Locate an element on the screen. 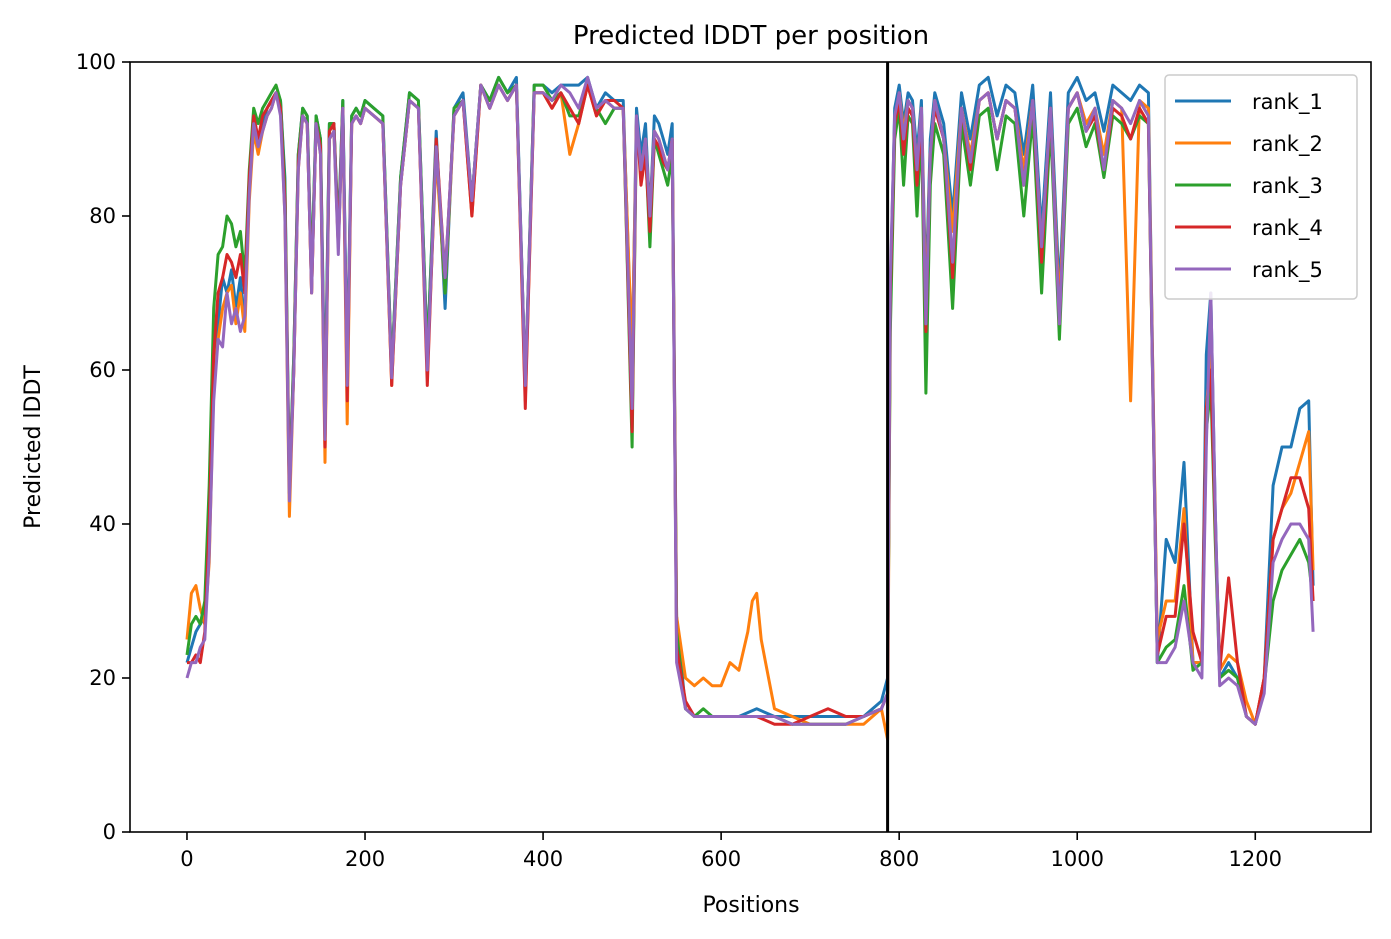 The width and height of the screenshot is (1391, 939). y-axis-label: Predicted lDDT is located at coordinates (33, 447).